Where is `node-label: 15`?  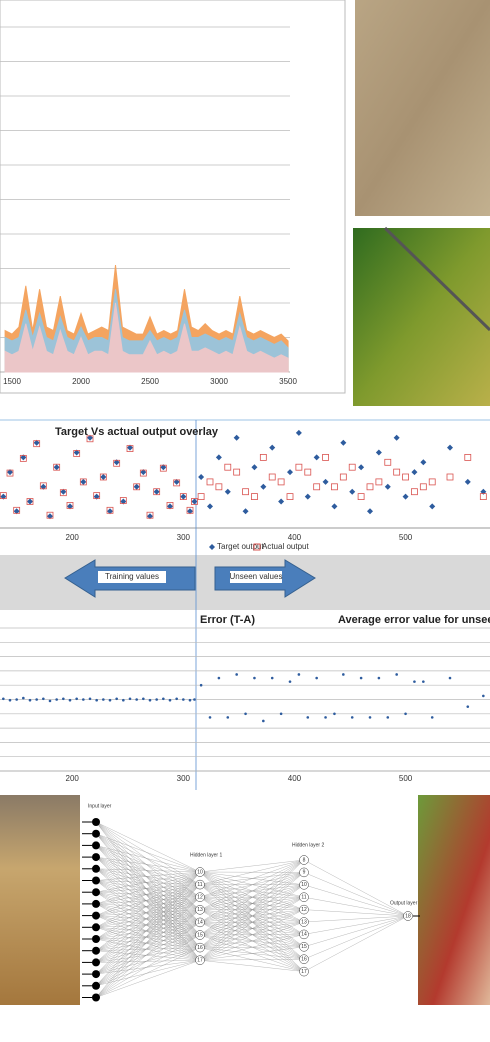
node-label: 15 is located at coordinates (200, 935).